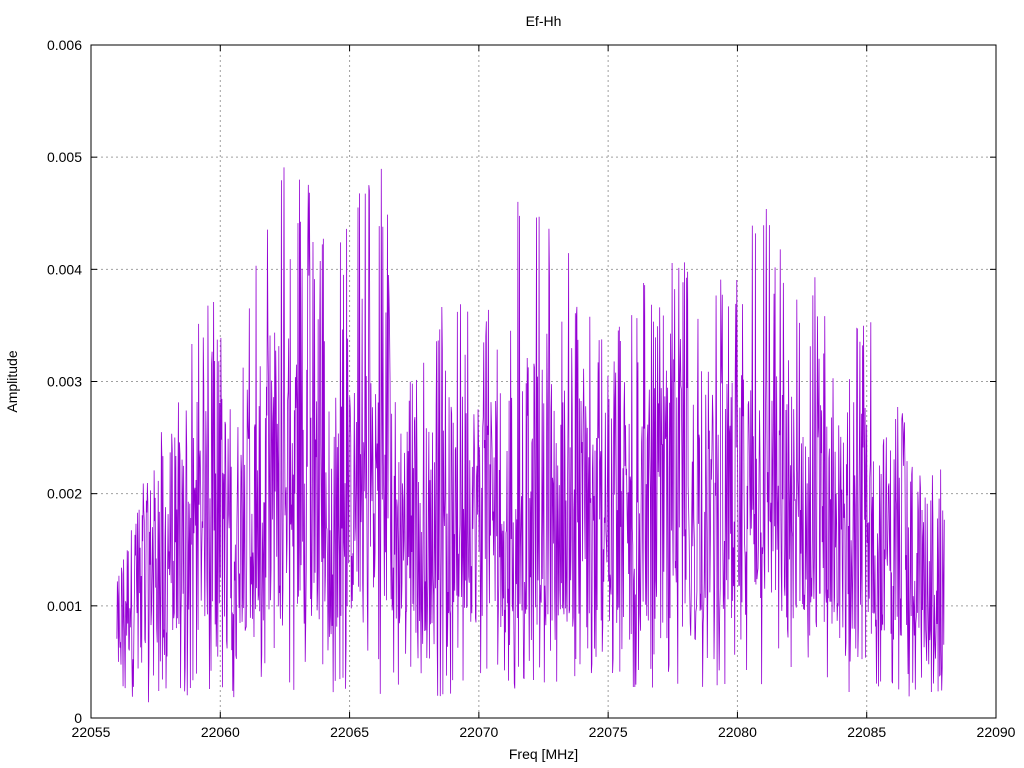  I want to click on x-tick-label: 22070, so click(478, 732).